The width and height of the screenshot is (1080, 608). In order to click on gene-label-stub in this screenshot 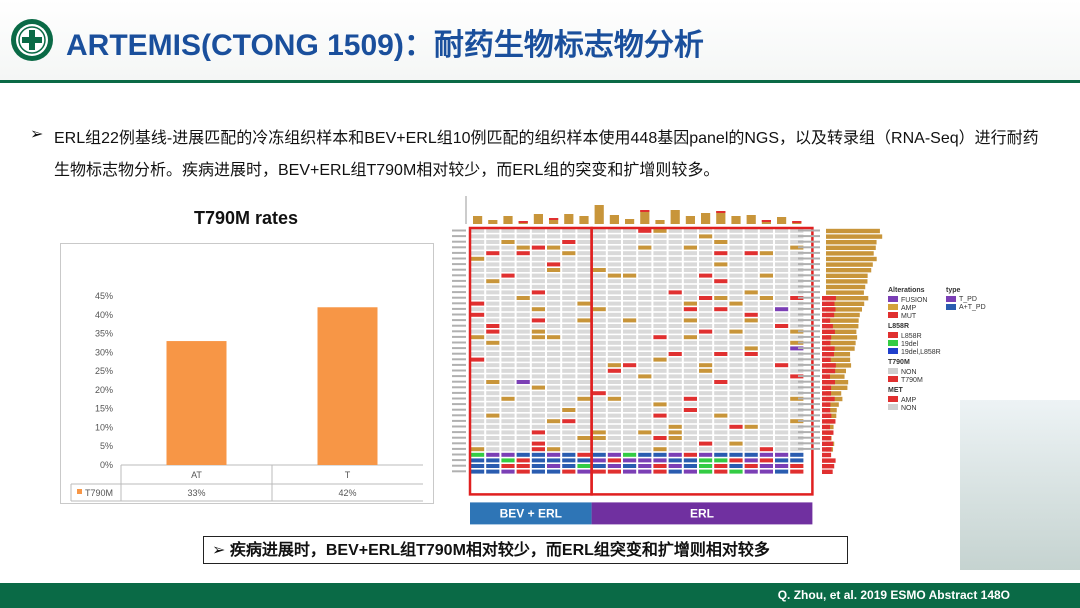, I will do `click(809, 359)`.